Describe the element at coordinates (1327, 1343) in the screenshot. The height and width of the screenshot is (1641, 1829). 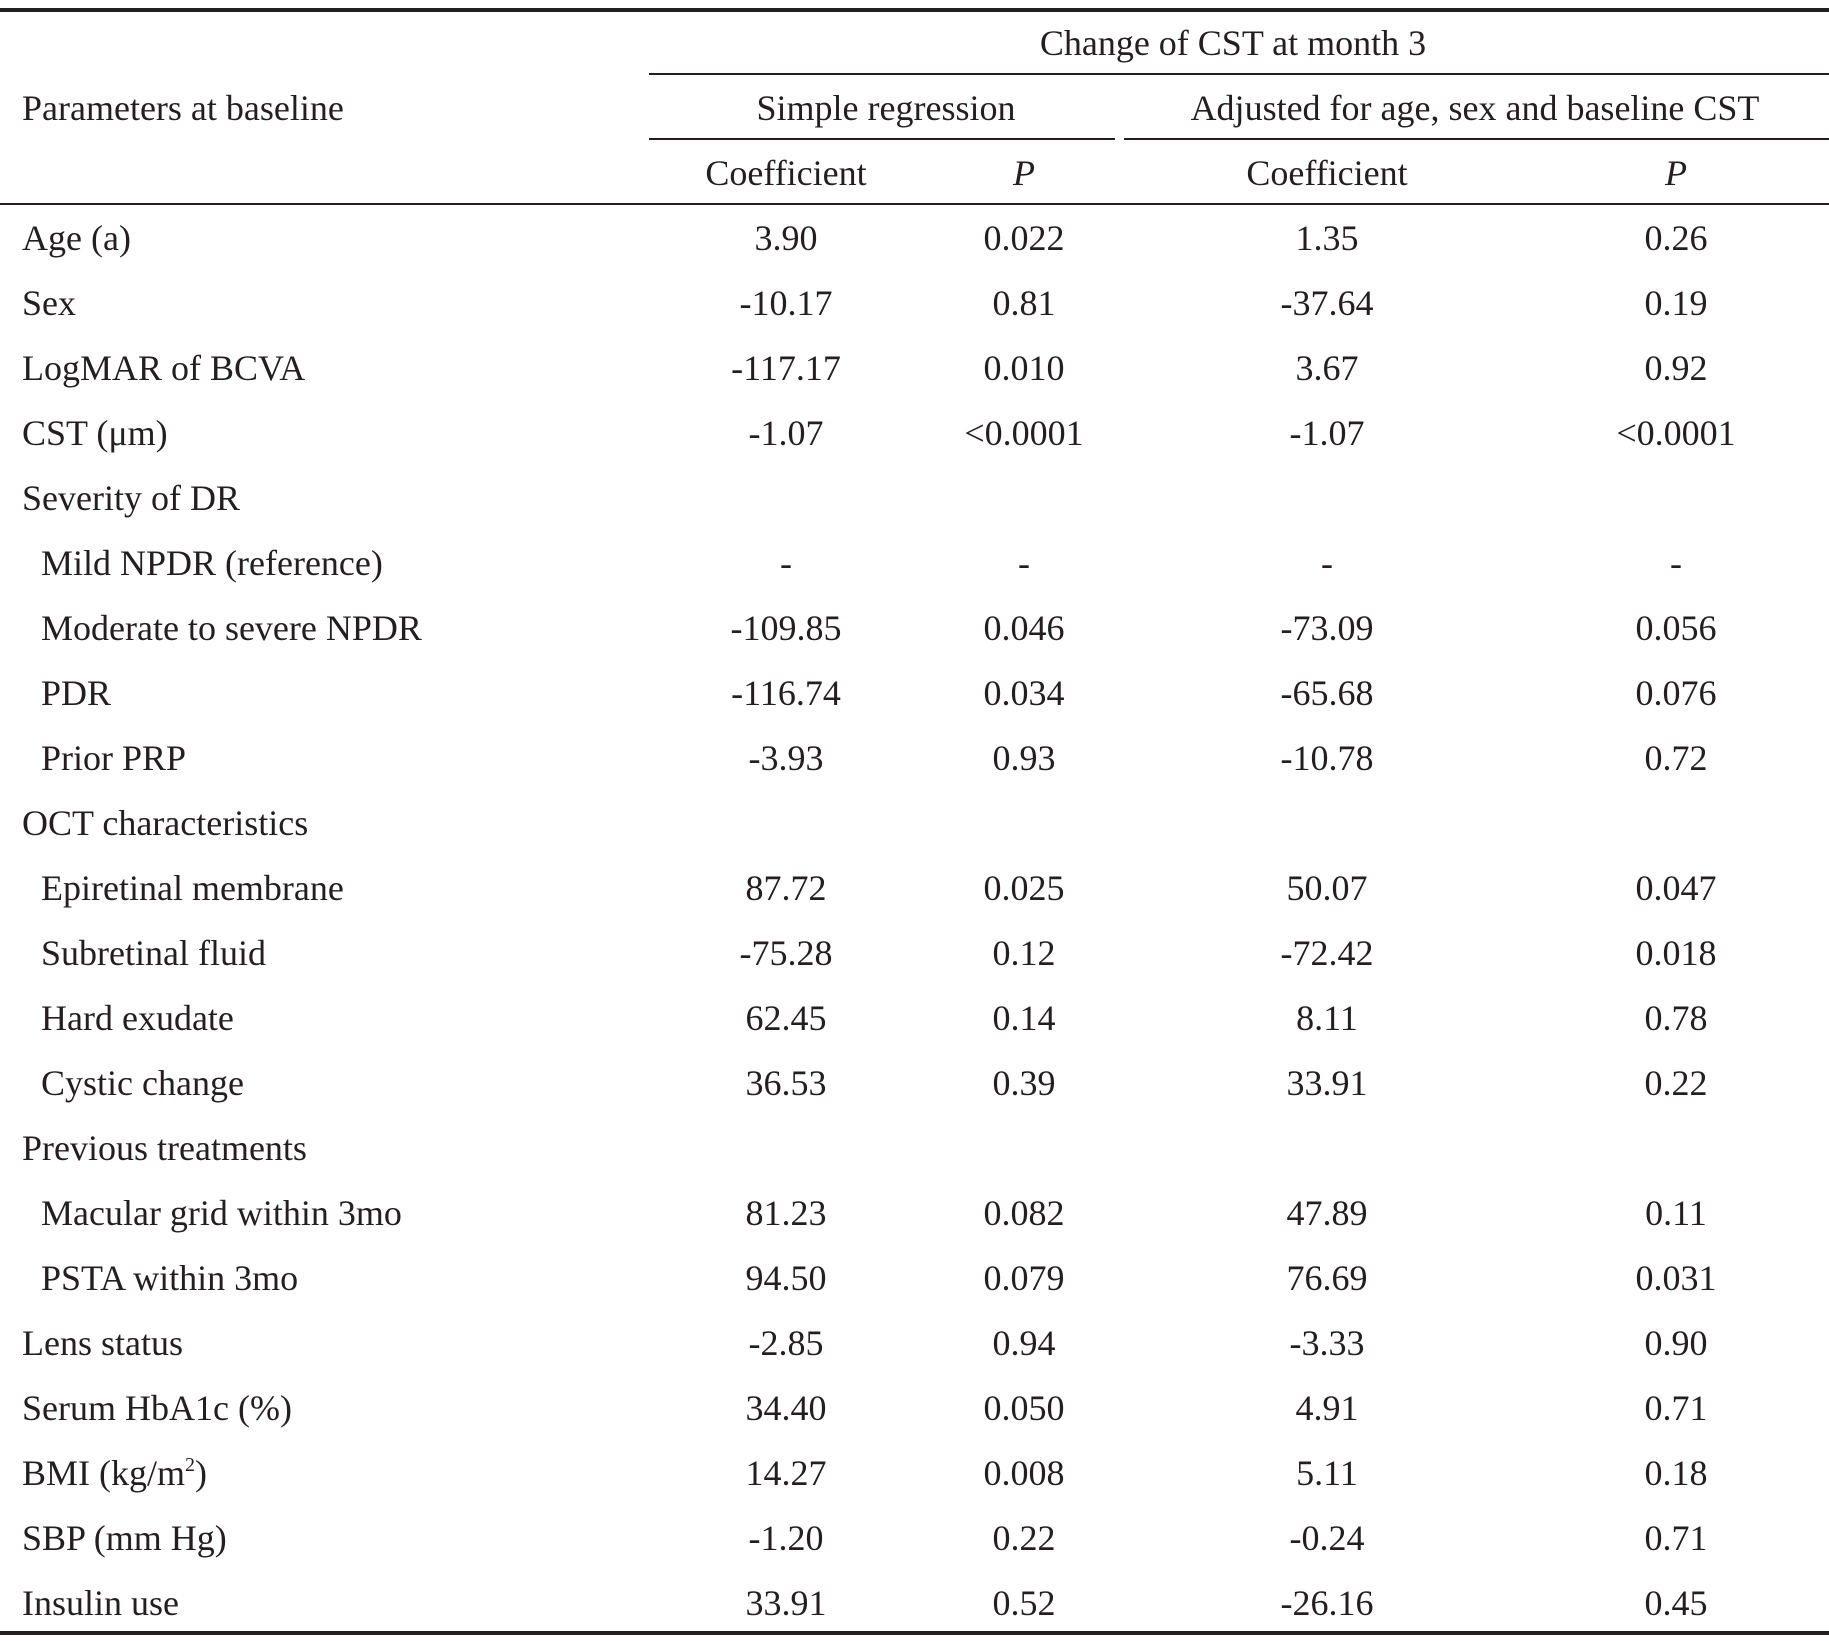
I see `adjusted-coefficient-cell: -3.33` at that location.